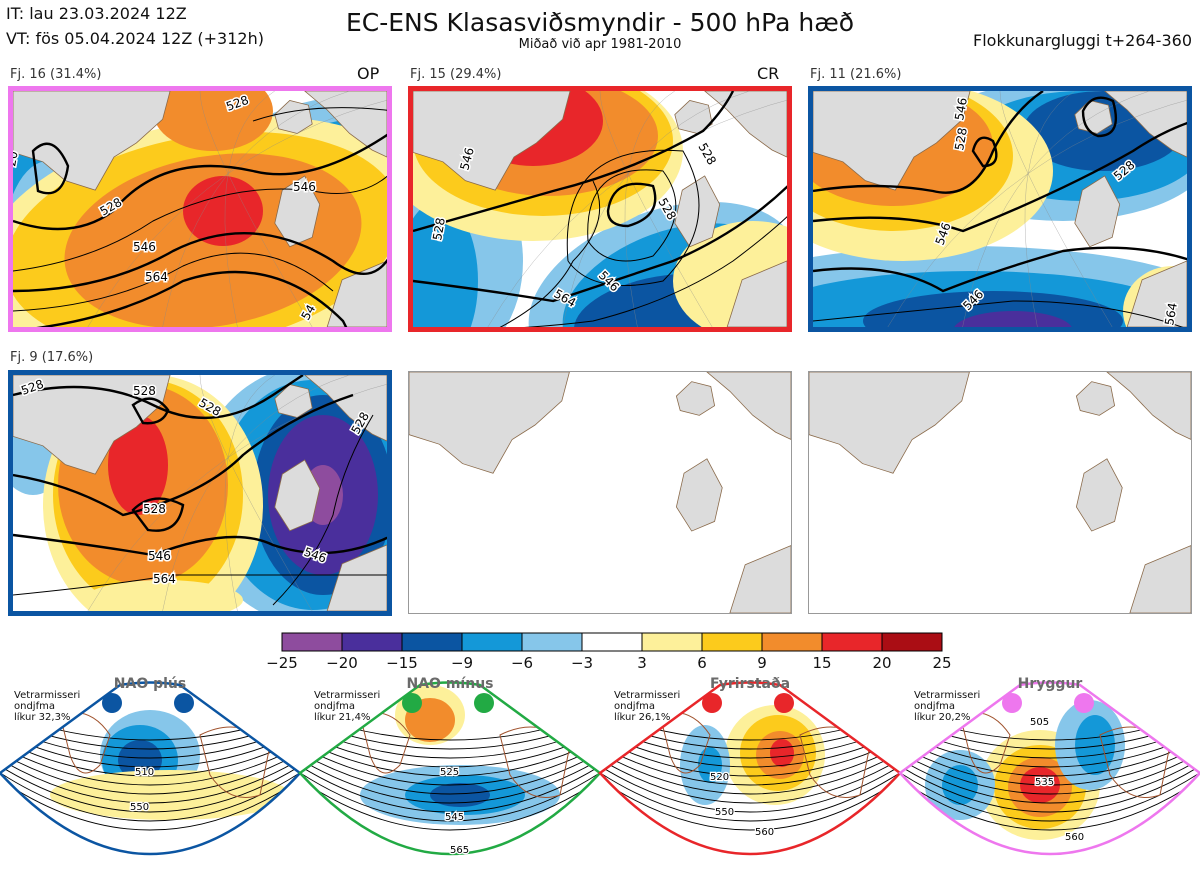 Image resolution: width=1200 pixels, height=871 pixels. Describe the element at coordinates (856, 74) in the screenshot. I see `panel-3-label: Fj. 11 (21.6%)` at that location.